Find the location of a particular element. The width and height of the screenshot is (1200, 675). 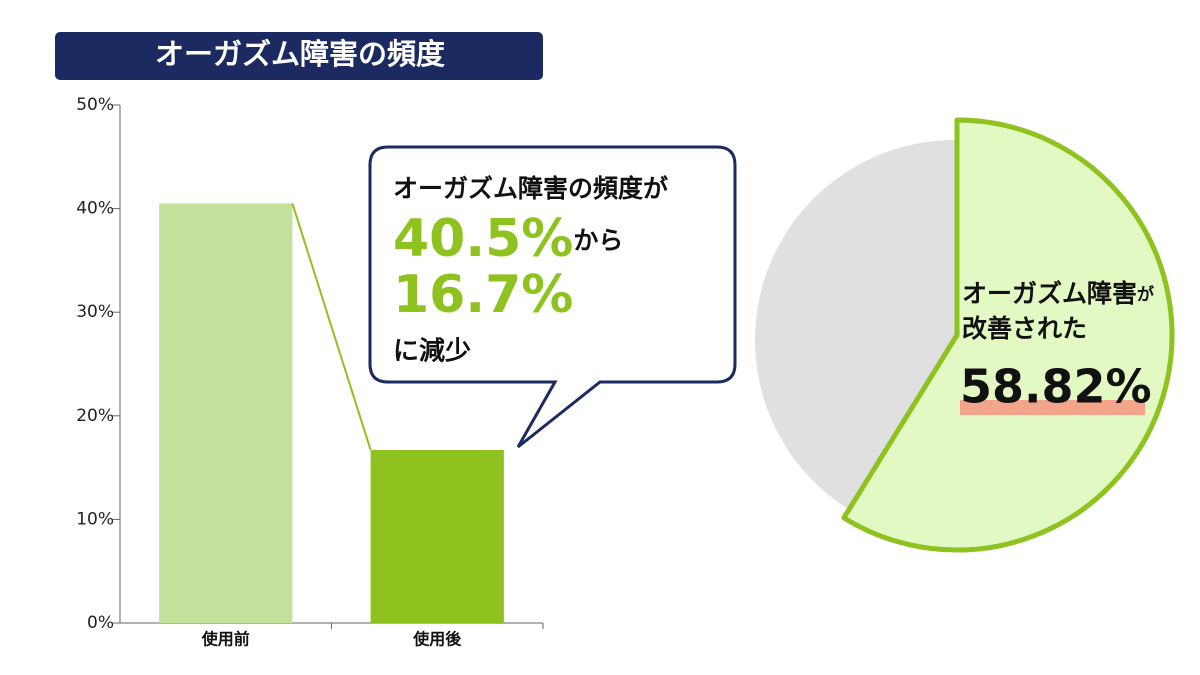

pie-label: オーガズム障害が is located at coordinates (1058, 293).